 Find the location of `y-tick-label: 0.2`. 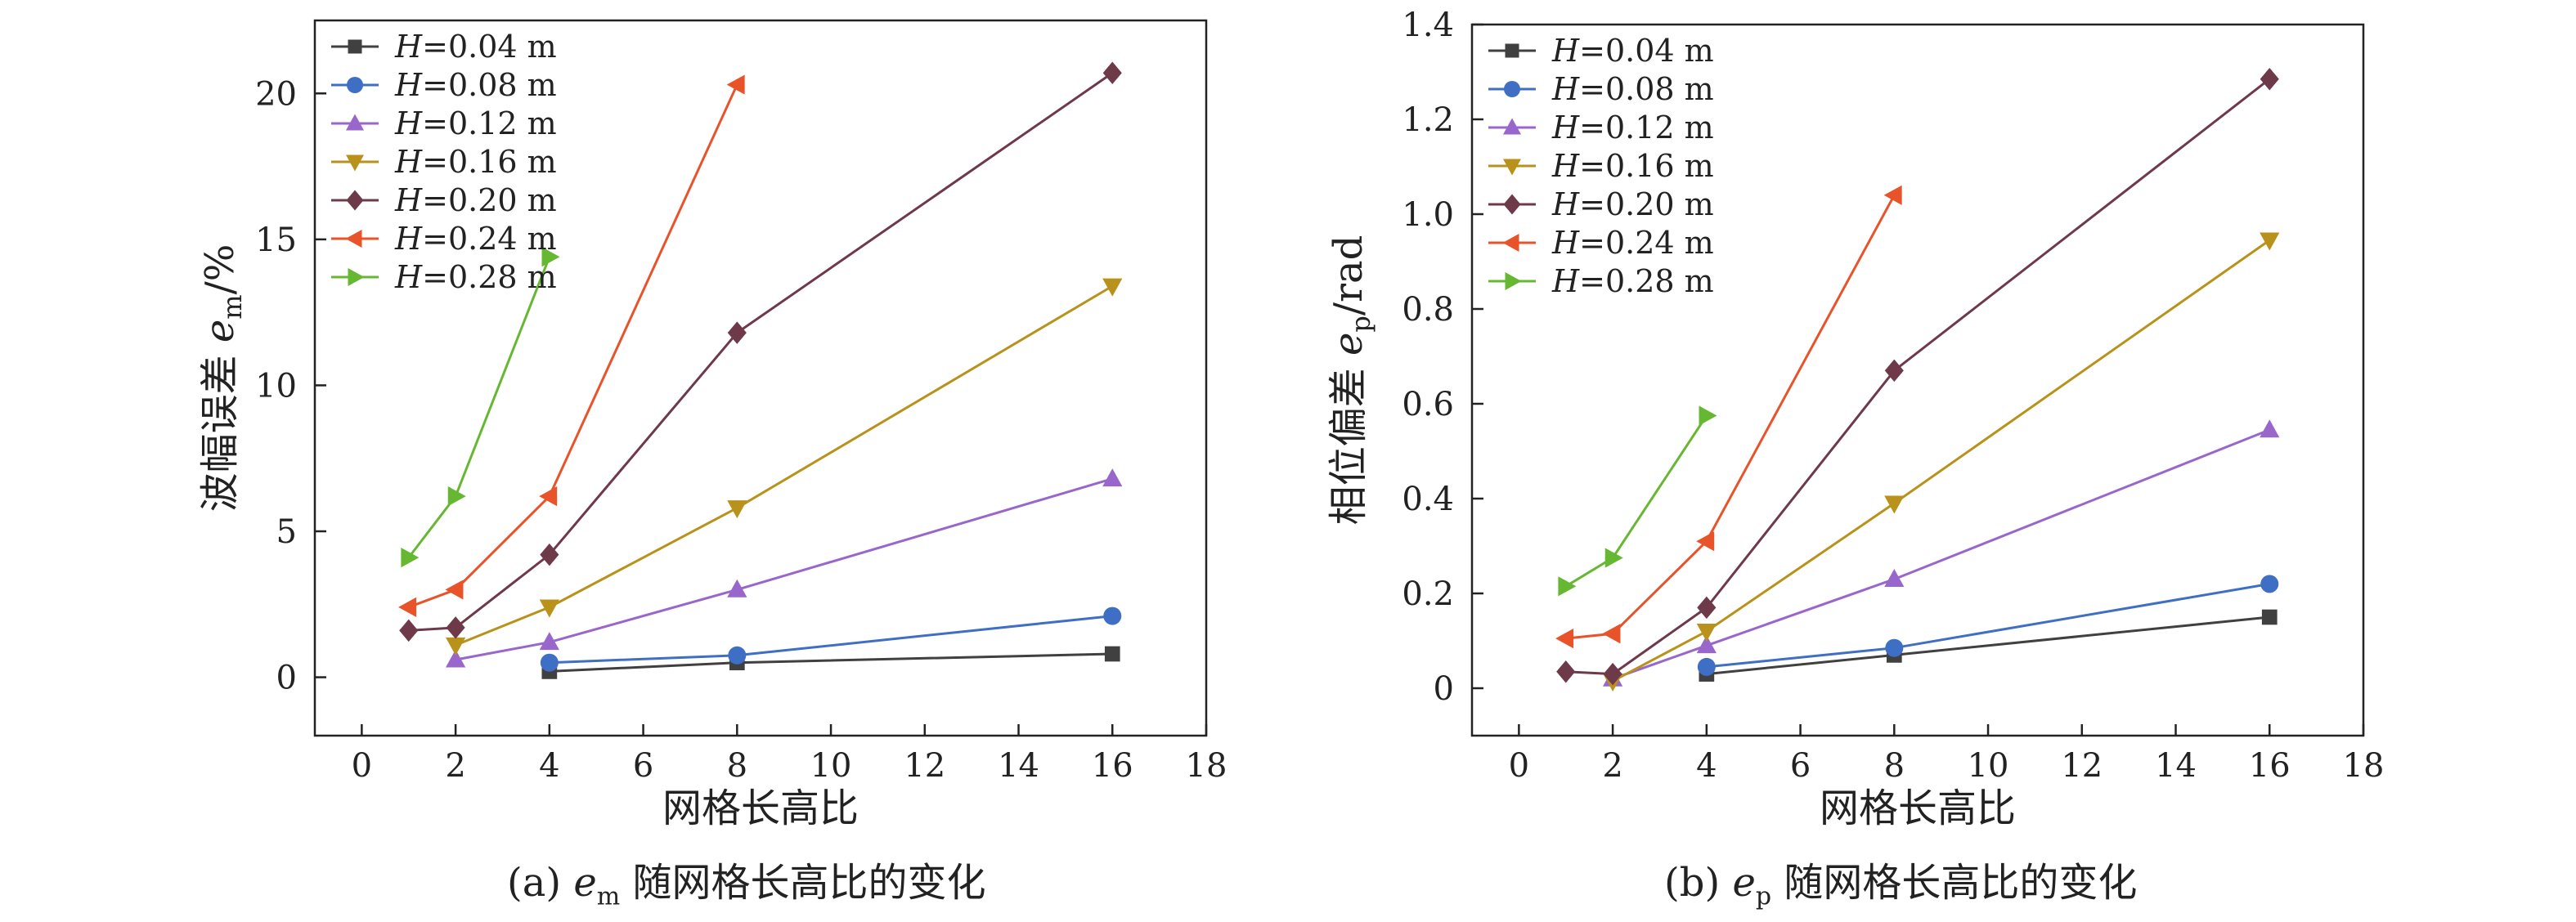

y-tick-label: 0.2 is located at coordinates (1428, 594).